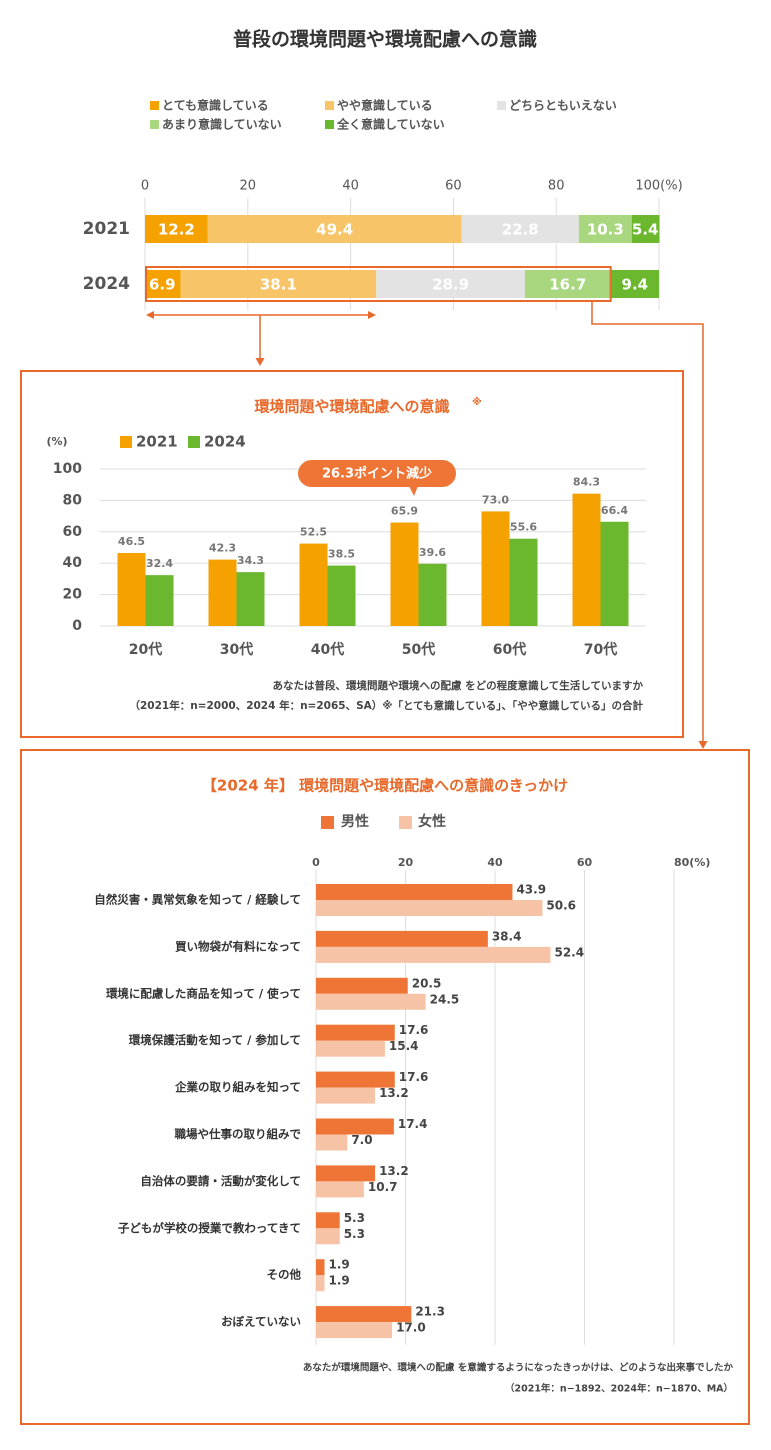  Describe the element at coordinates (350, 186) in the screenshot. I see `stack-xtick-label: 40` at that location.